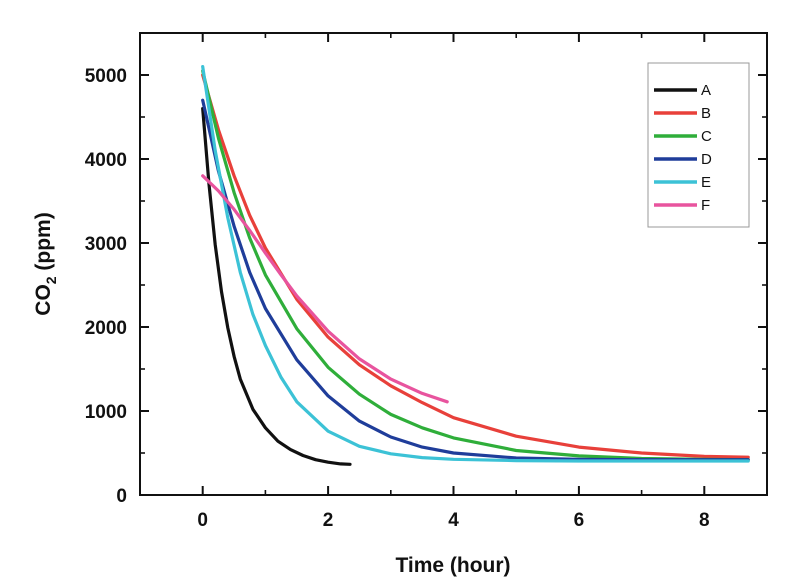 The image size is (800, 587). Describe the element at coordinates (106, 412) in the screenshot. I see `y-tick-label: 1000` at that location.